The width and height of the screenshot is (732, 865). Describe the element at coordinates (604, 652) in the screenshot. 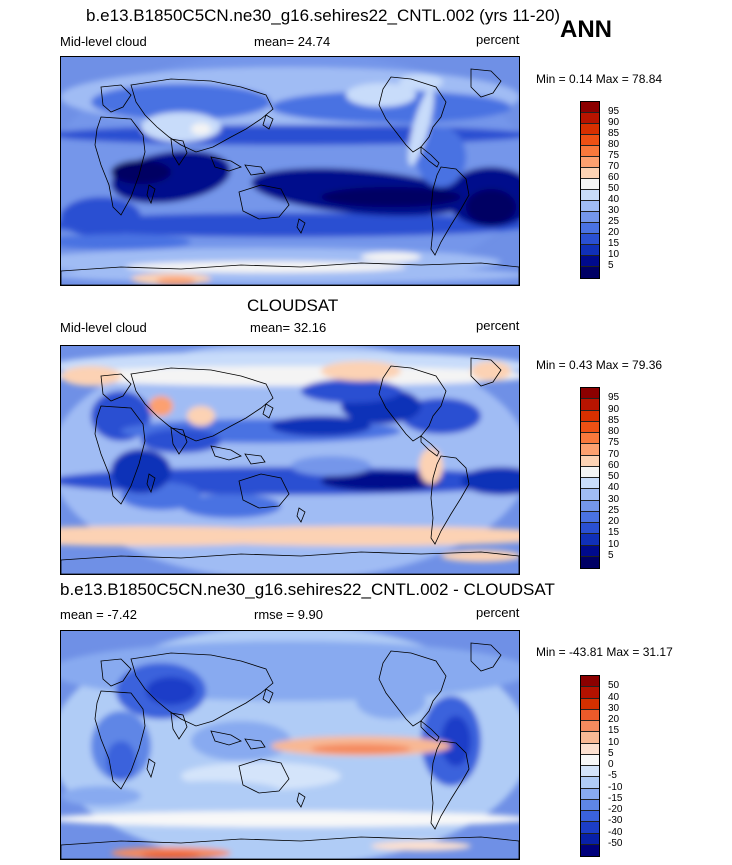

I see `panel3-minmax: Min = -43.81 Max = 31.17` at that location.